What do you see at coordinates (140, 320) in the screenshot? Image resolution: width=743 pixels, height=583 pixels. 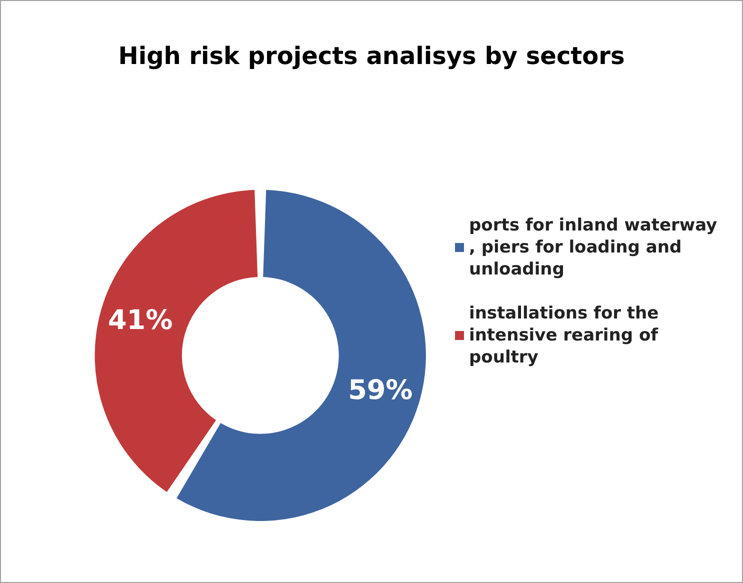 I see `data-label: 41%` at bounding box center [140, 320].